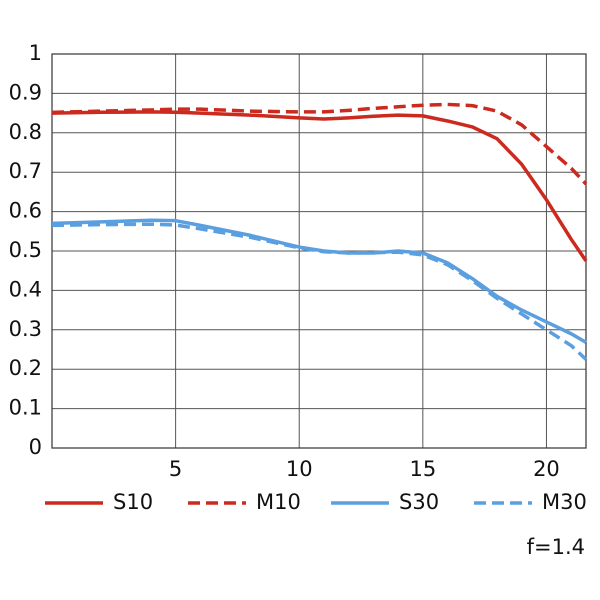 The image size is (600, 600). Describe the element at coordinates (278, 502) in the screenshot. I see `legend-label: M10` at that location.